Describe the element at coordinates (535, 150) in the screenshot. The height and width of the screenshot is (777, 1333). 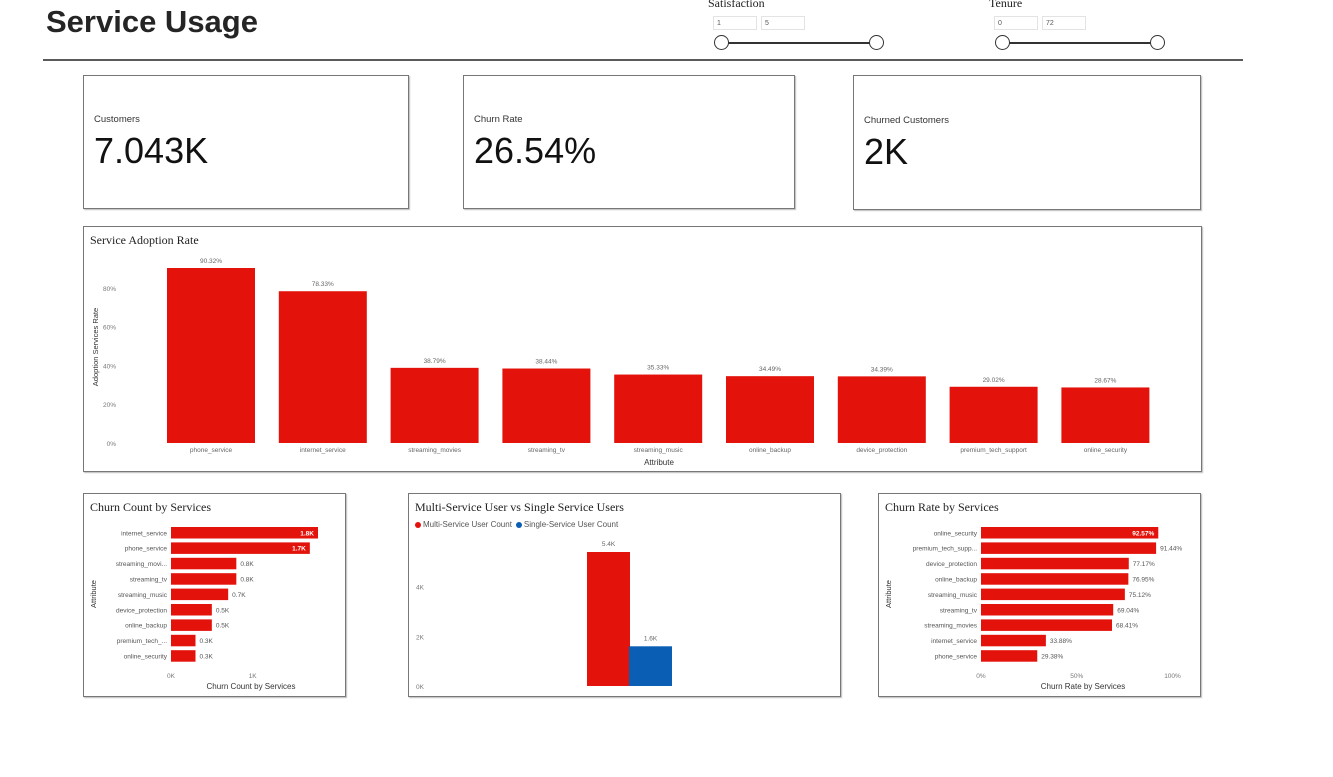
I see `kpi-value: 26.54%` at that location.